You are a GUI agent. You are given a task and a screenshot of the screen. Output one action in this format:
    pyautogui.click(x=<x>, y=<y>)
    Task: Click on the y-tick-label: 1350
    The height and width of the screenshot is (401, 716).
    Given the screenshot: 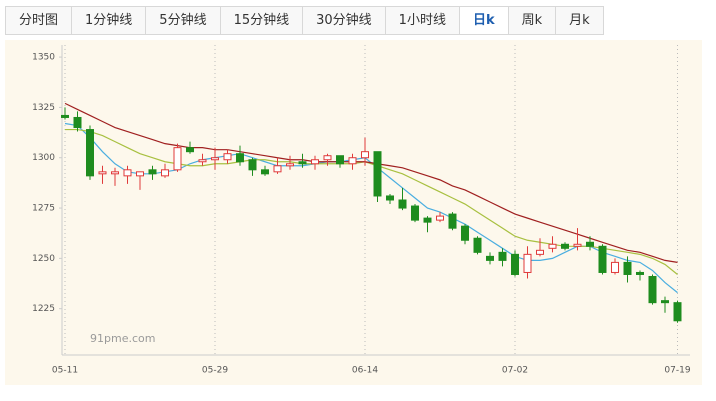 What is the action you would take?
    pyautogui.click(x=43, y=58)
    